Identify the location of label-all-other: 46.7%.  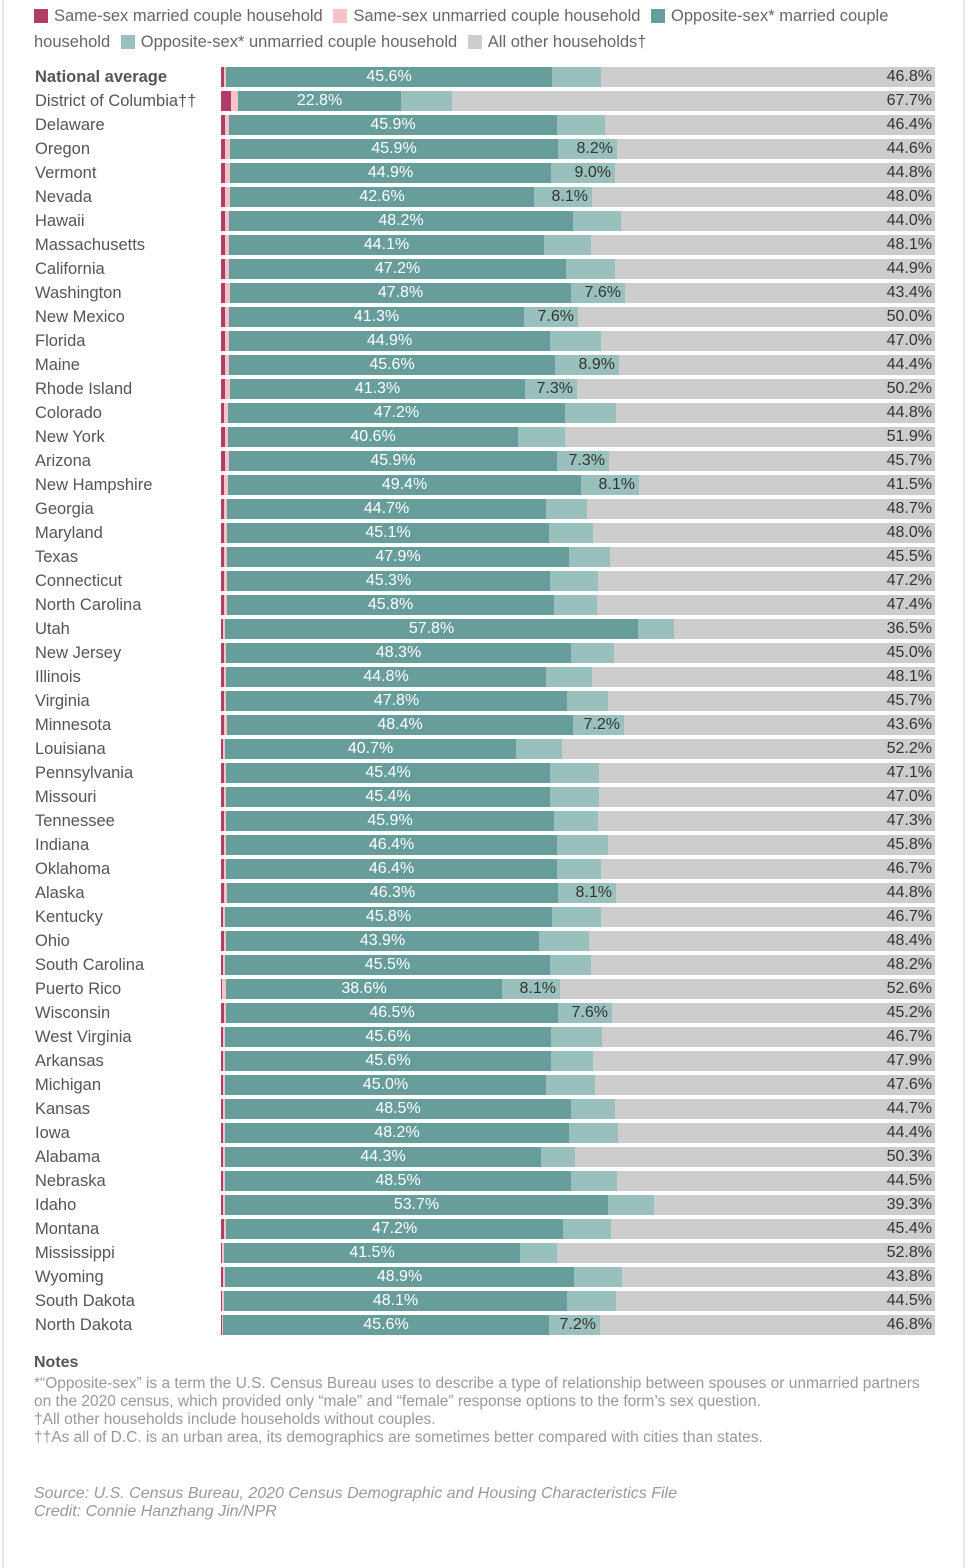
(909, 868).